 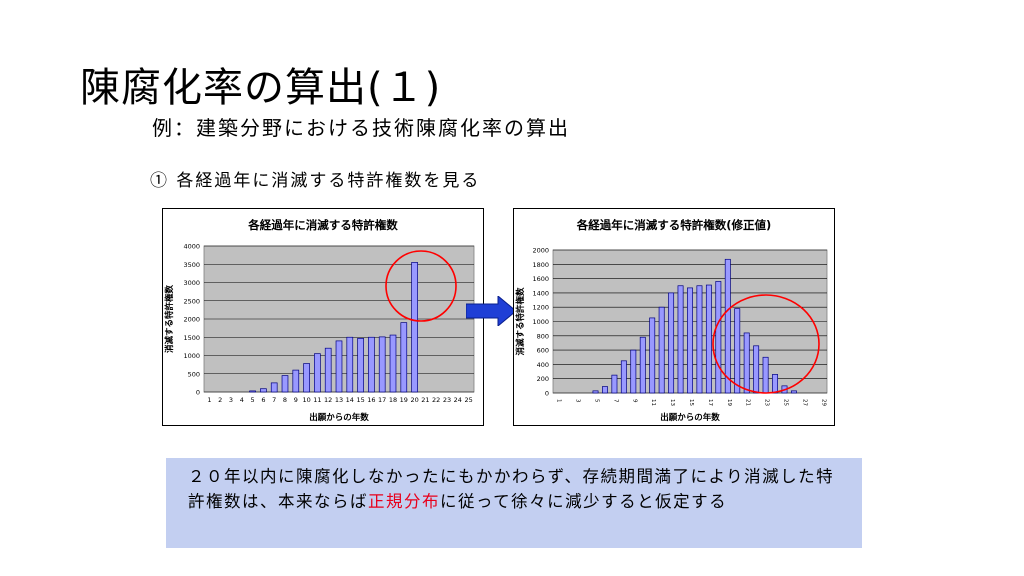 I want to click on step-heading: ① 各経過年に消滅する特許権数を見る, so click(x=315, y=181).